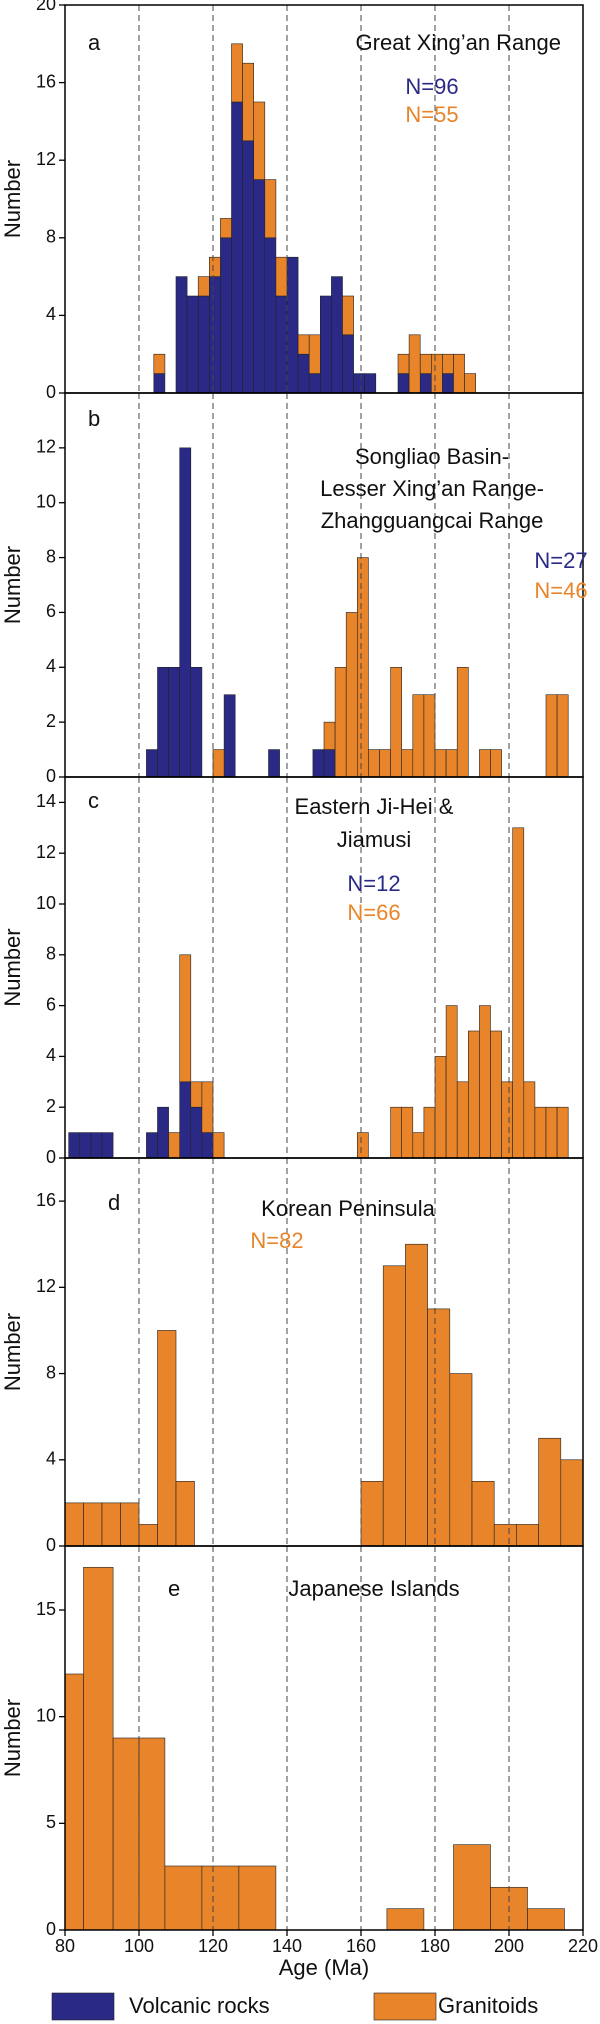 Image resolution: width=600 pixels, height=2024 pixels. What do you see at coordinates (46, 81) in the screenshot?
I see `y-tick-label: 16` at bounding box center [46, 81].